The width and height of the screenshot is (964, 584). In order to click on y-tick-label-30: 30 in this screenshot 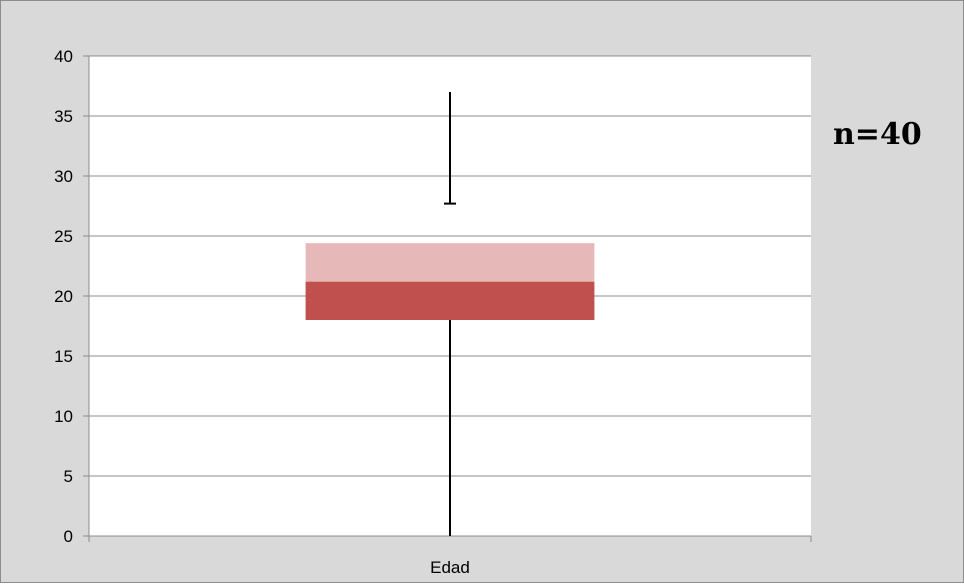, I will do `click(63, 176)`.